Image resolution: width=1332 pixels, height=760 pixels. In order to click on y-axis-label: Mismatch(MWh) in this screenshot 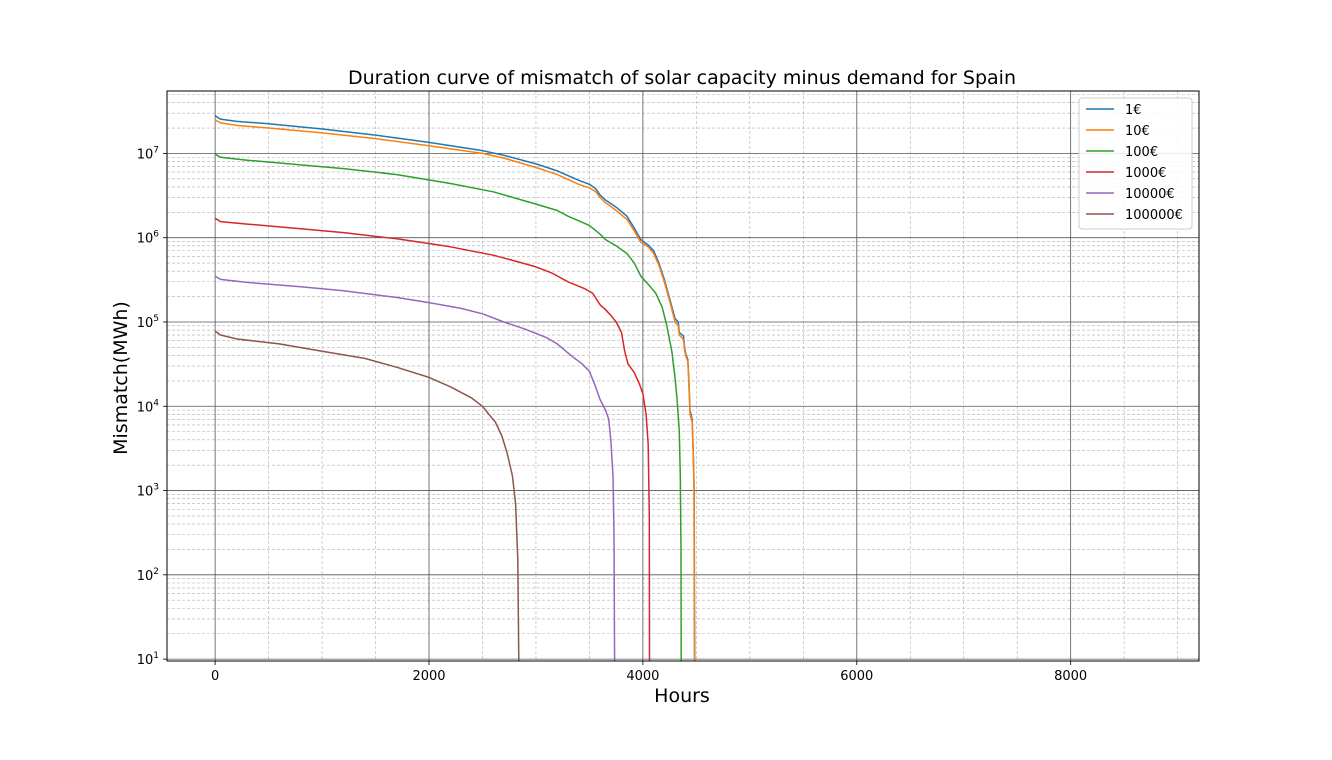, I will do `click(121, 378)`.